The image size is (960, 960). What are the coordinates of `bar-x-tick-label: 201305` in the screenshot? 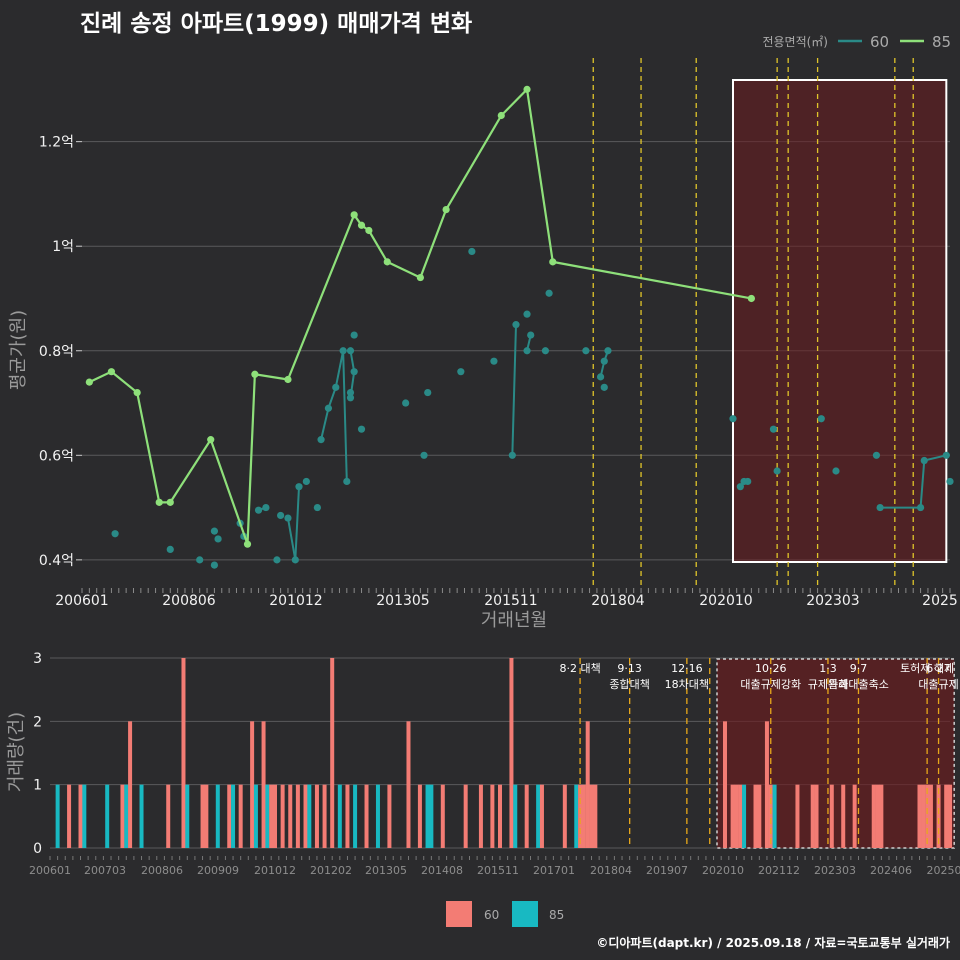 It's located at (386, 870).